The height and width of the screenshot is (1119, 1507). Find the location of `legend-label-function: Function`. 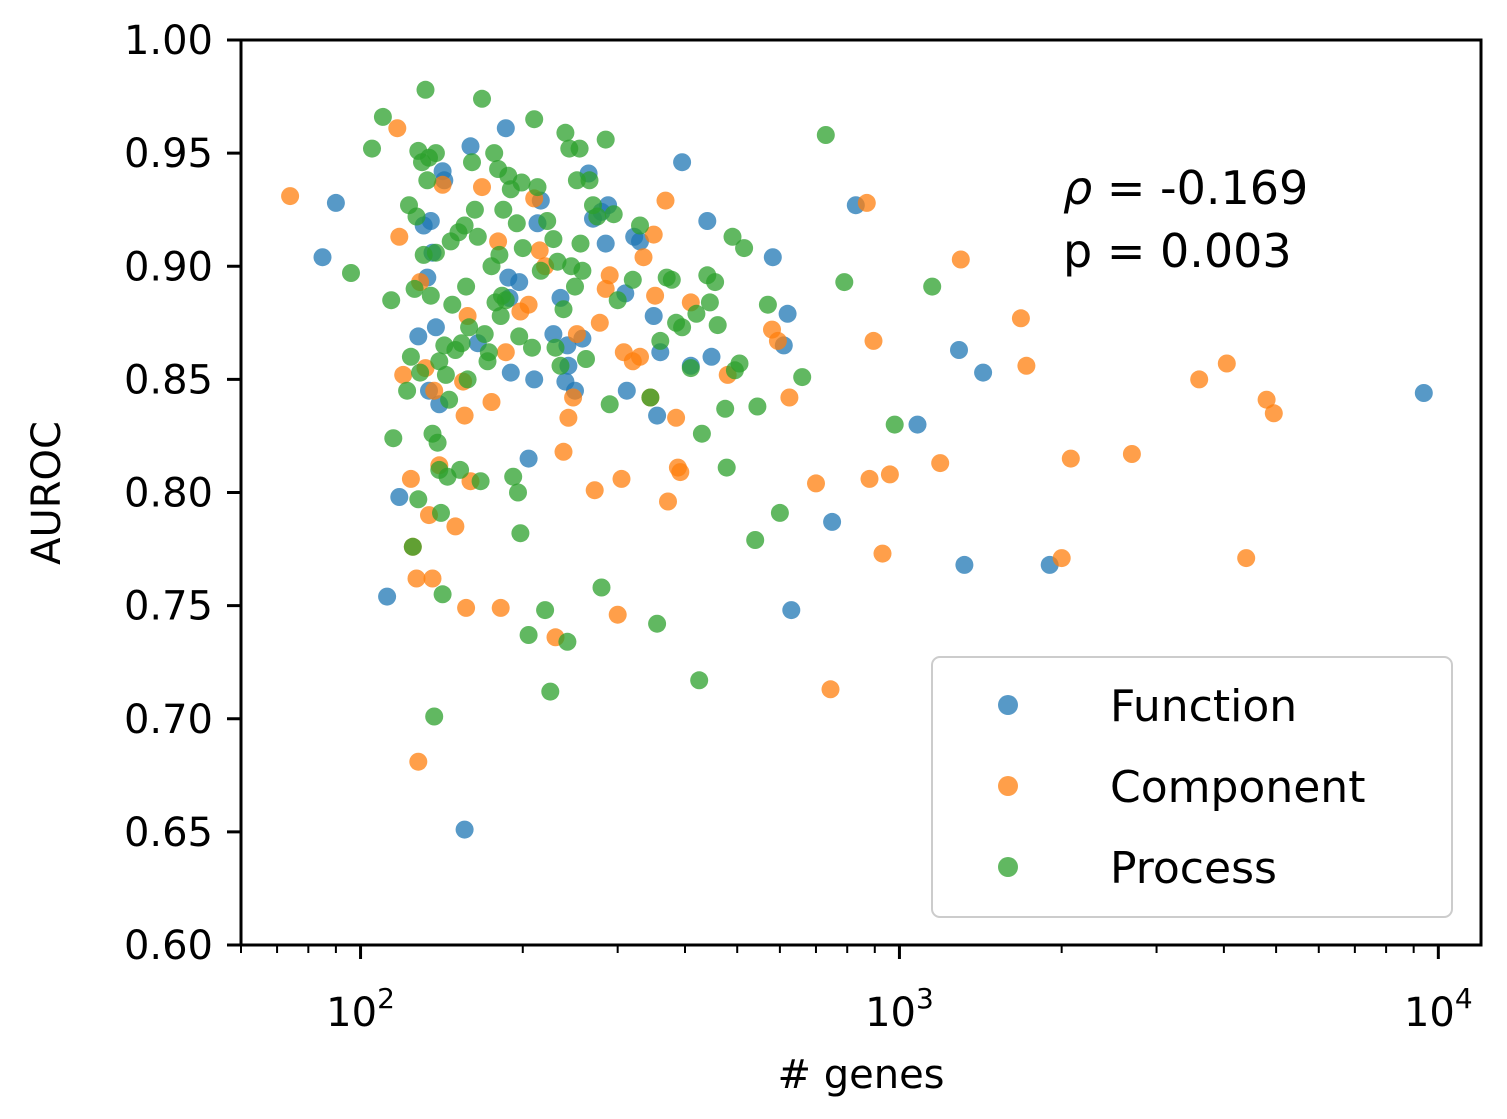

legend-label-function: Function is located at coordinates (1203, 706).